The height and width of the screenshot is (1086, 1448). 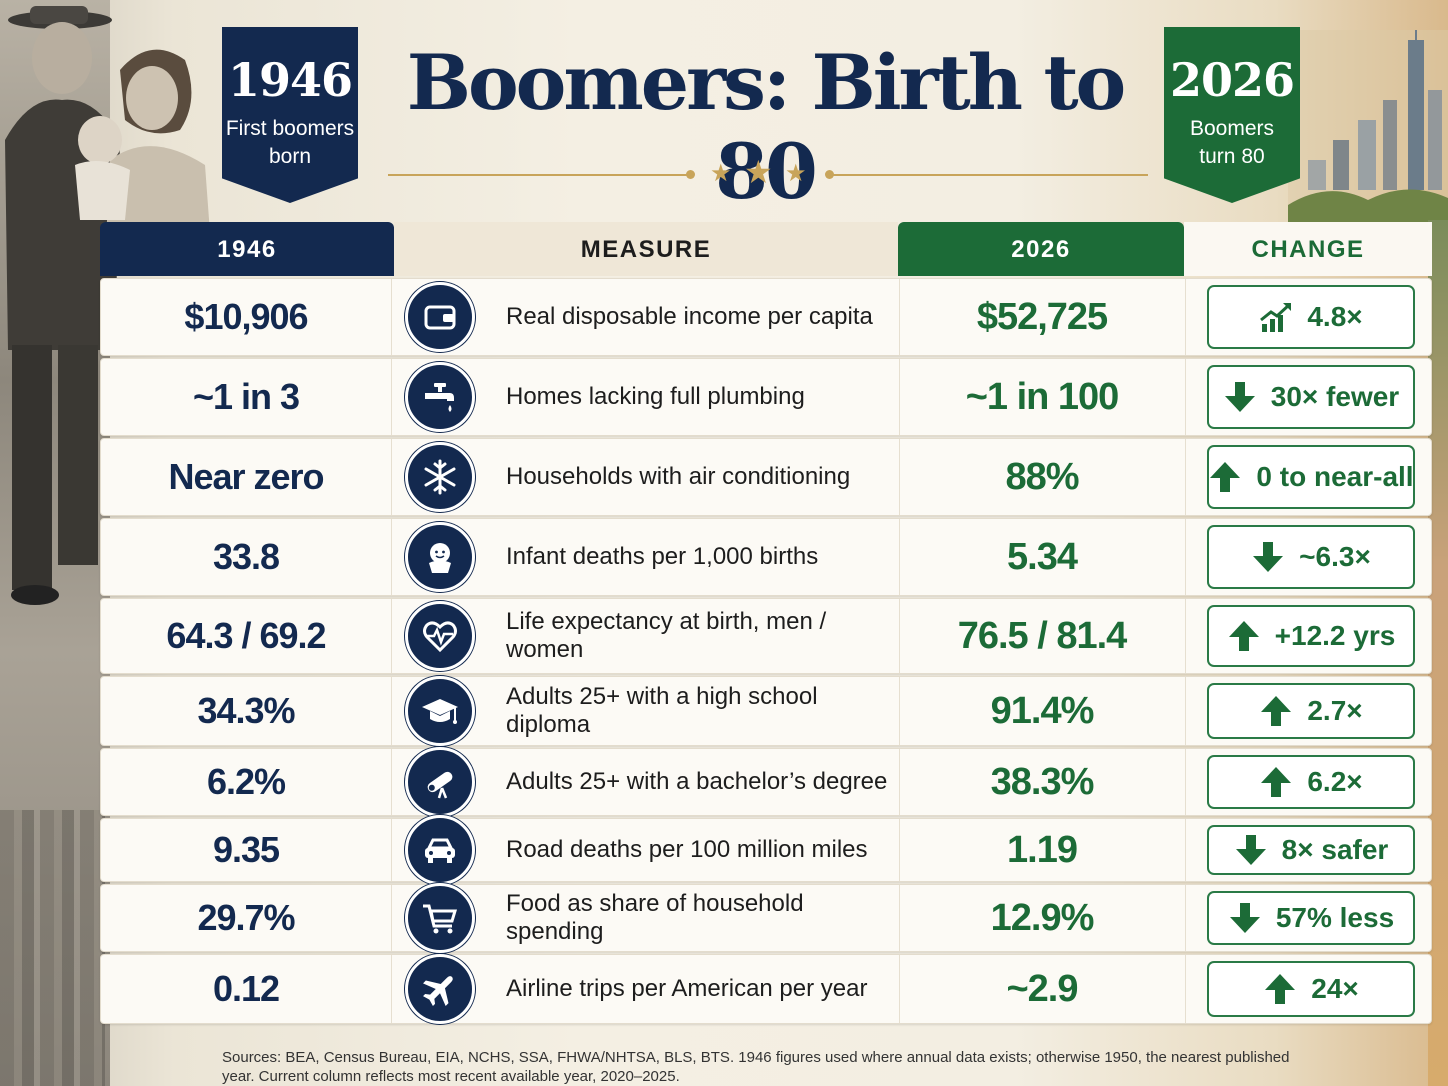 I want to click on column-header-1946: 1946, so click(x=247, y=249).